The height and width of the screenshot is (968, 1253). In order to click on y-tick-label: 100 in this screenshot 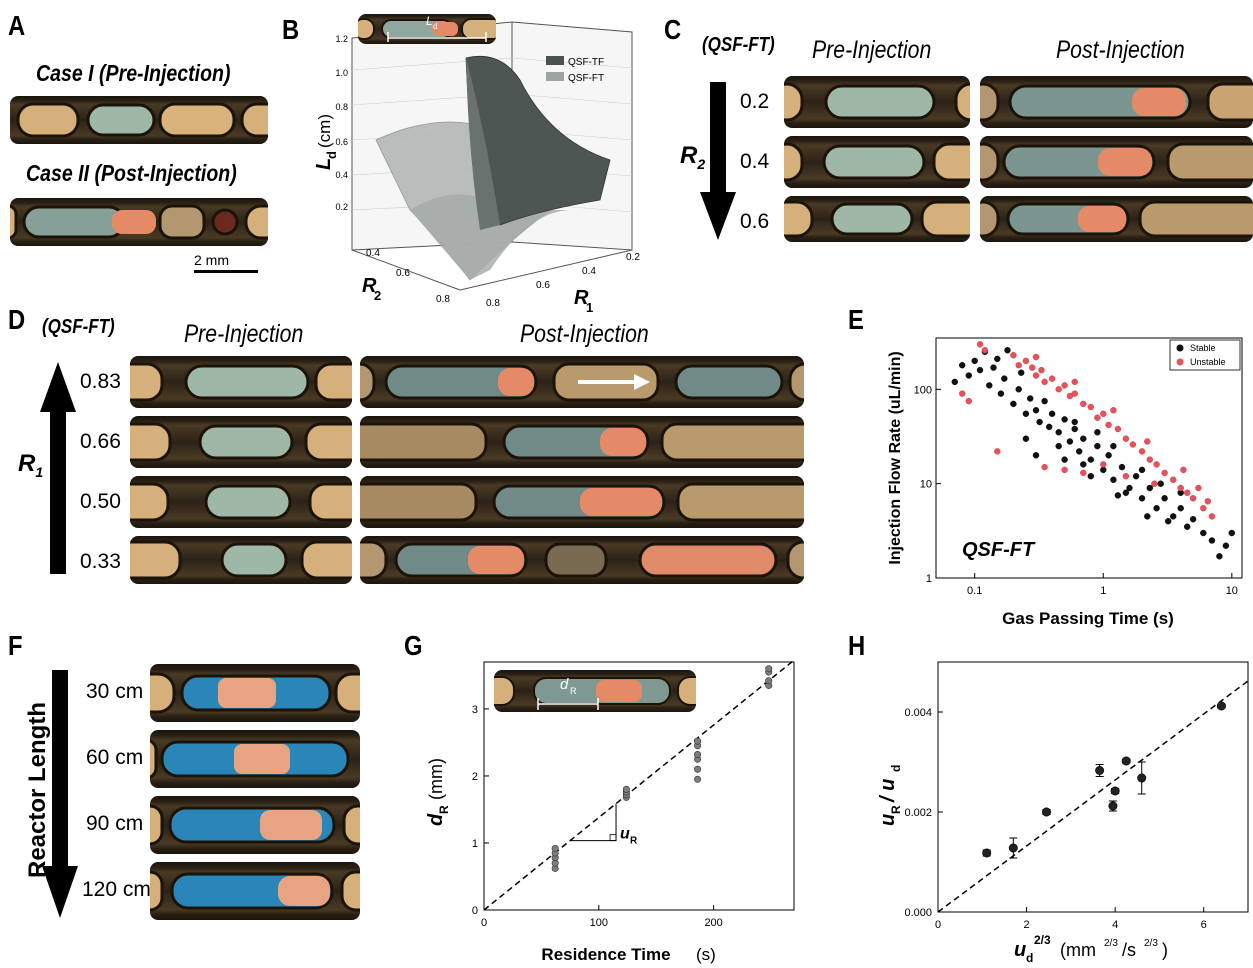, I will do `click(923, 390)`.